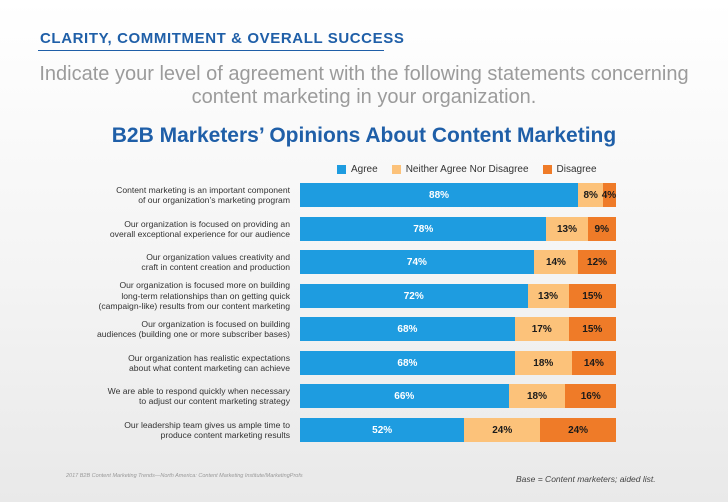  I want to click on row-label-line: Our organization values creativity and, so click(218, 256).